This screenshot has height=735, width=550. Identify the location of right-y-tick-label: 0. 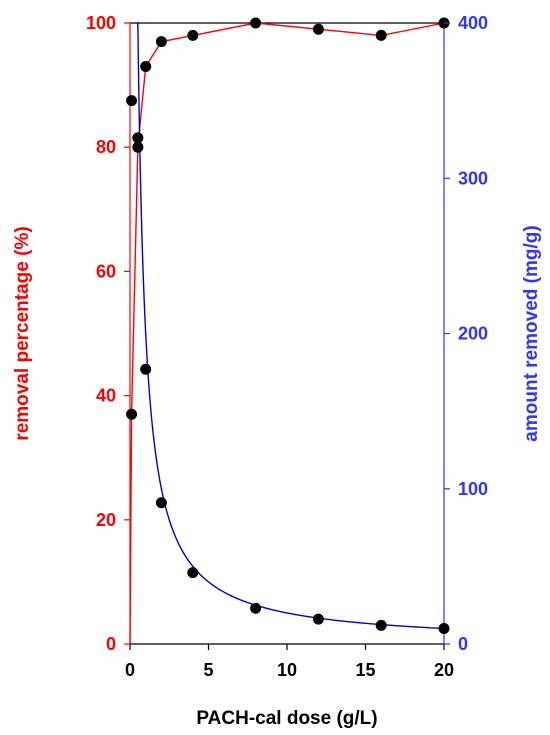
(463, 644).